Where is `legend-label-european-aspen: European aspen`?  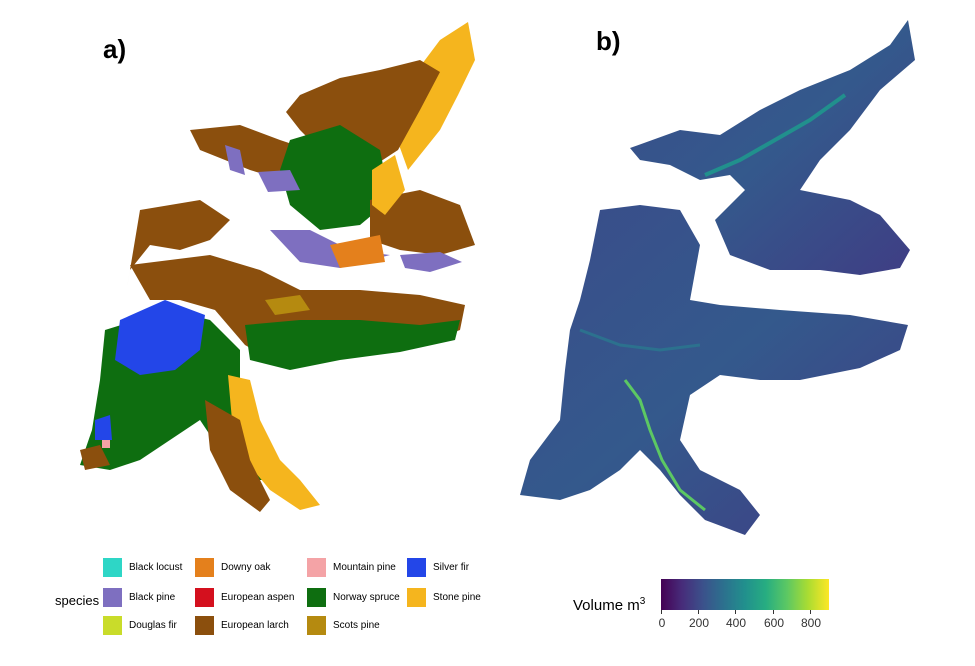
legend-label-european-aspen: European aspen is located at coordinates (258, 597).